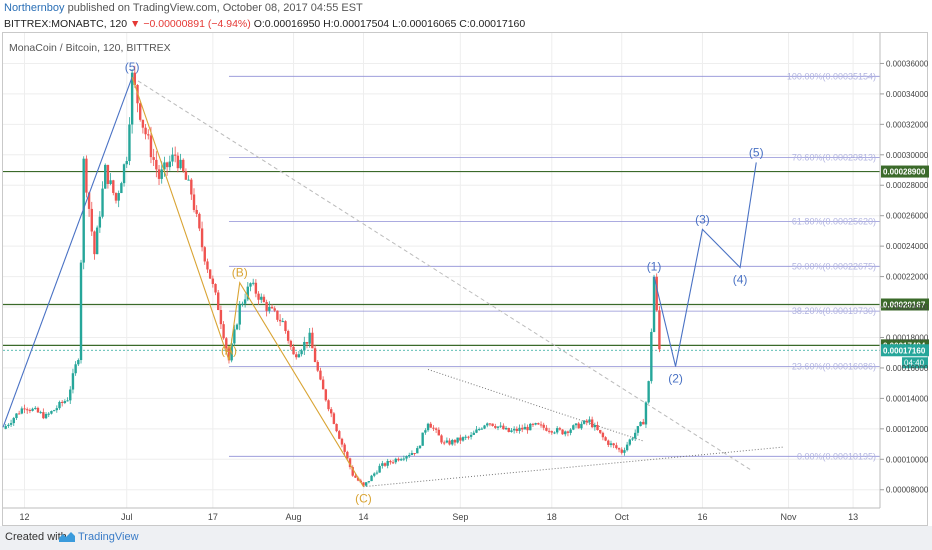 This screenshot has height=550, width=932. I want to click on tradingview-brand-link: TradingView, so click(108, 537).